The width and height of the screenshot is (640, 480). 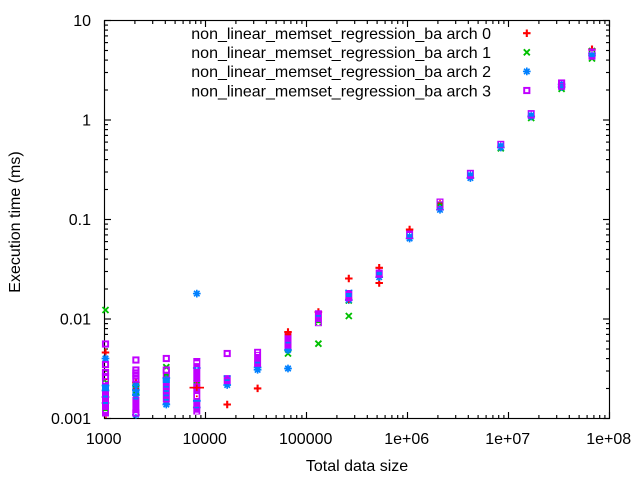 What do you see at coordinates (75, 320) in the screenshot?
I see `svg-text: 0.01` at bounding box center [75, 320].